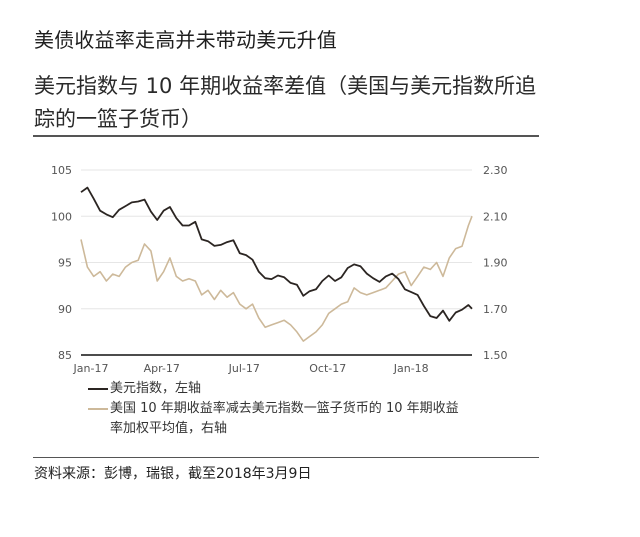  What do you see at coordinates (98, 389) in the screenshot?
I see `legend-swatch-dxy` at bounding box center [98, 389].